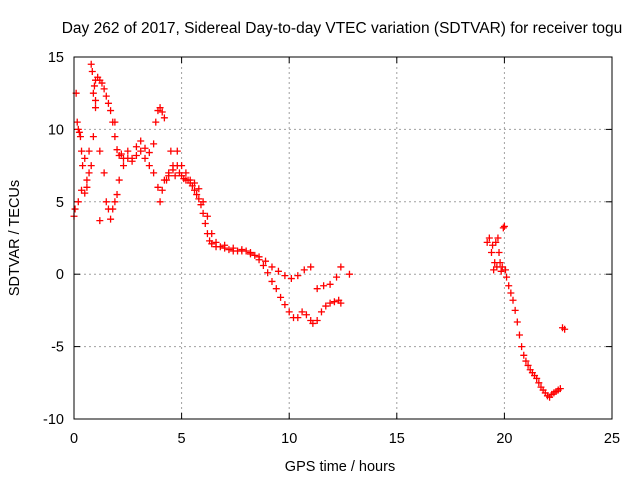 The width and height of the screenshot is (640, 480). Describe the element at coordinates (289, 439) in the screenshot. I see `x-tick-label: 10` at that location.